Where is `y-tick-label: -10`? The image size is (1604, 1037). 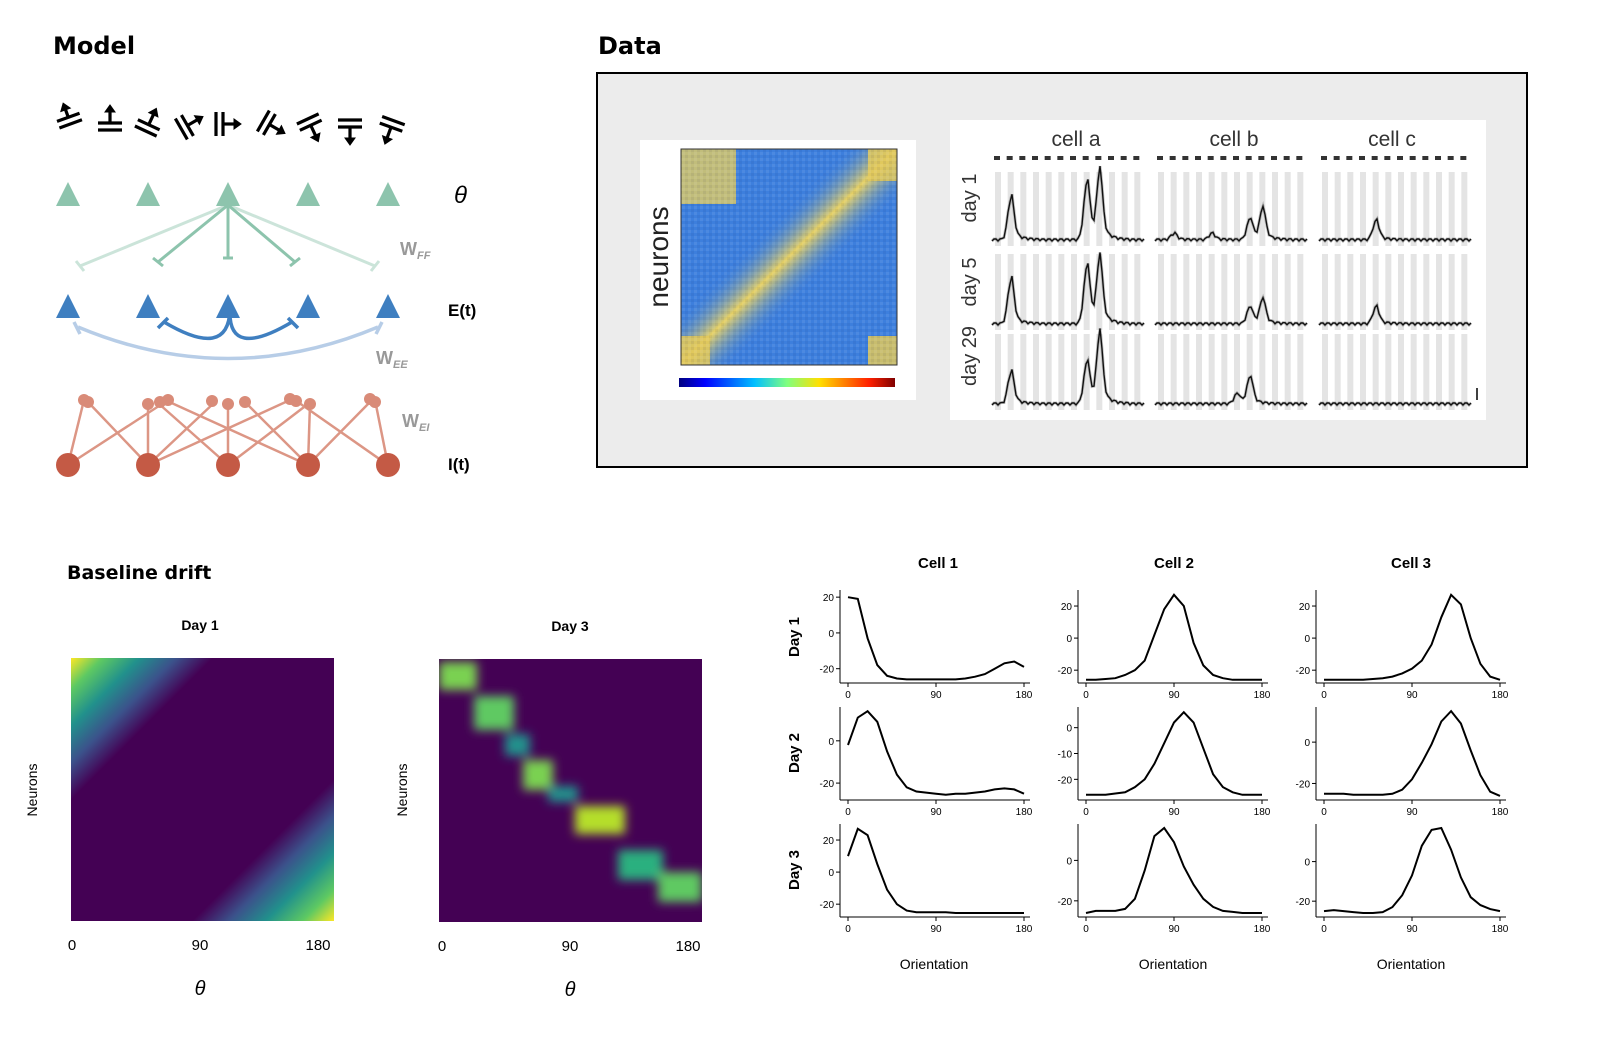
y-tick-label: -10 is located at coordinates (1065, 755).